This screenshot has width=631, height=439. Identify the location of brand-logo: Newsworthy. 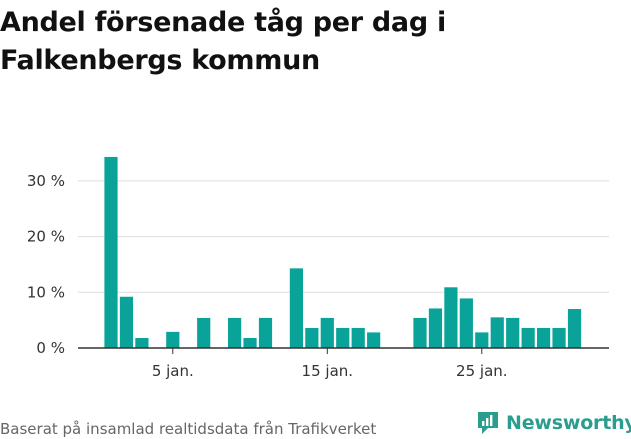
(553, 423).